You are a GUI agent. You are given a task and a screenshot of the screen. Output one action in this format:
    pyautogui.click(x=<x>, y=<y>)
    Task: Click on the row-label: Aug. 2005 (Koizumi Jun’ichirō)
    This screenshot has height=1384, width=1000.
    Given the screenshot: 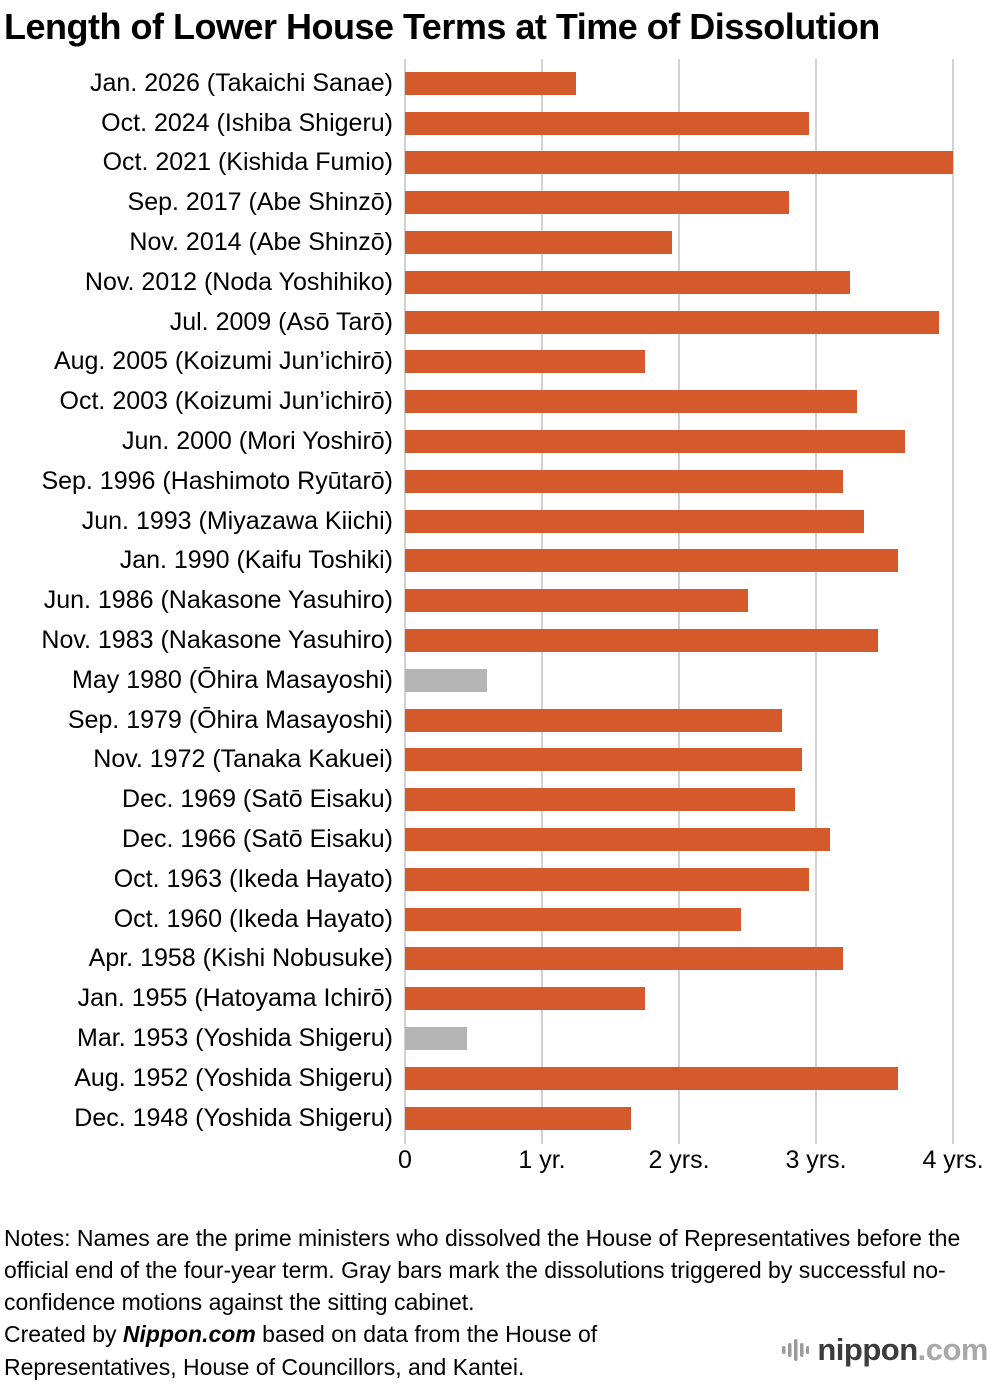 What is the action you would take?
    pyautogui.click(x=223, y=361)
    